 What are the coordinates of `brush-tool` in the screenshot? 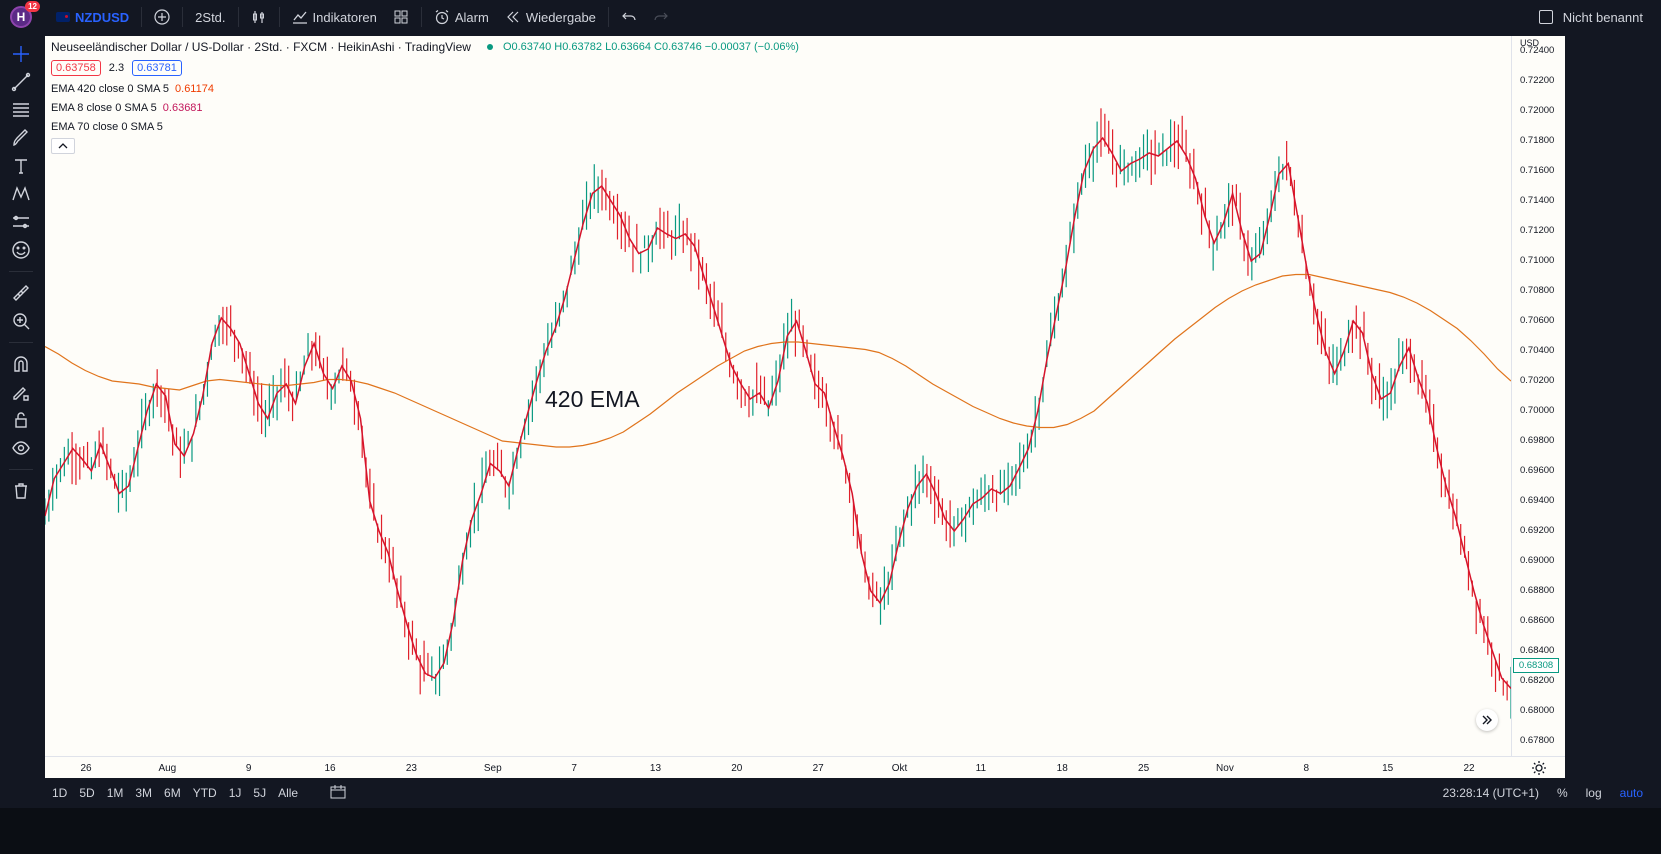 It's located at (21, 138).